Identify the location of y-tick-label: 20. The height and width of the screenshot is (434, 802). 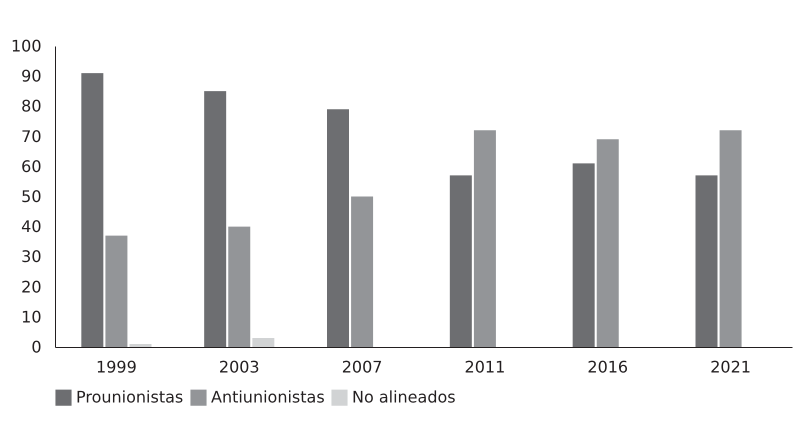
(31, 286).